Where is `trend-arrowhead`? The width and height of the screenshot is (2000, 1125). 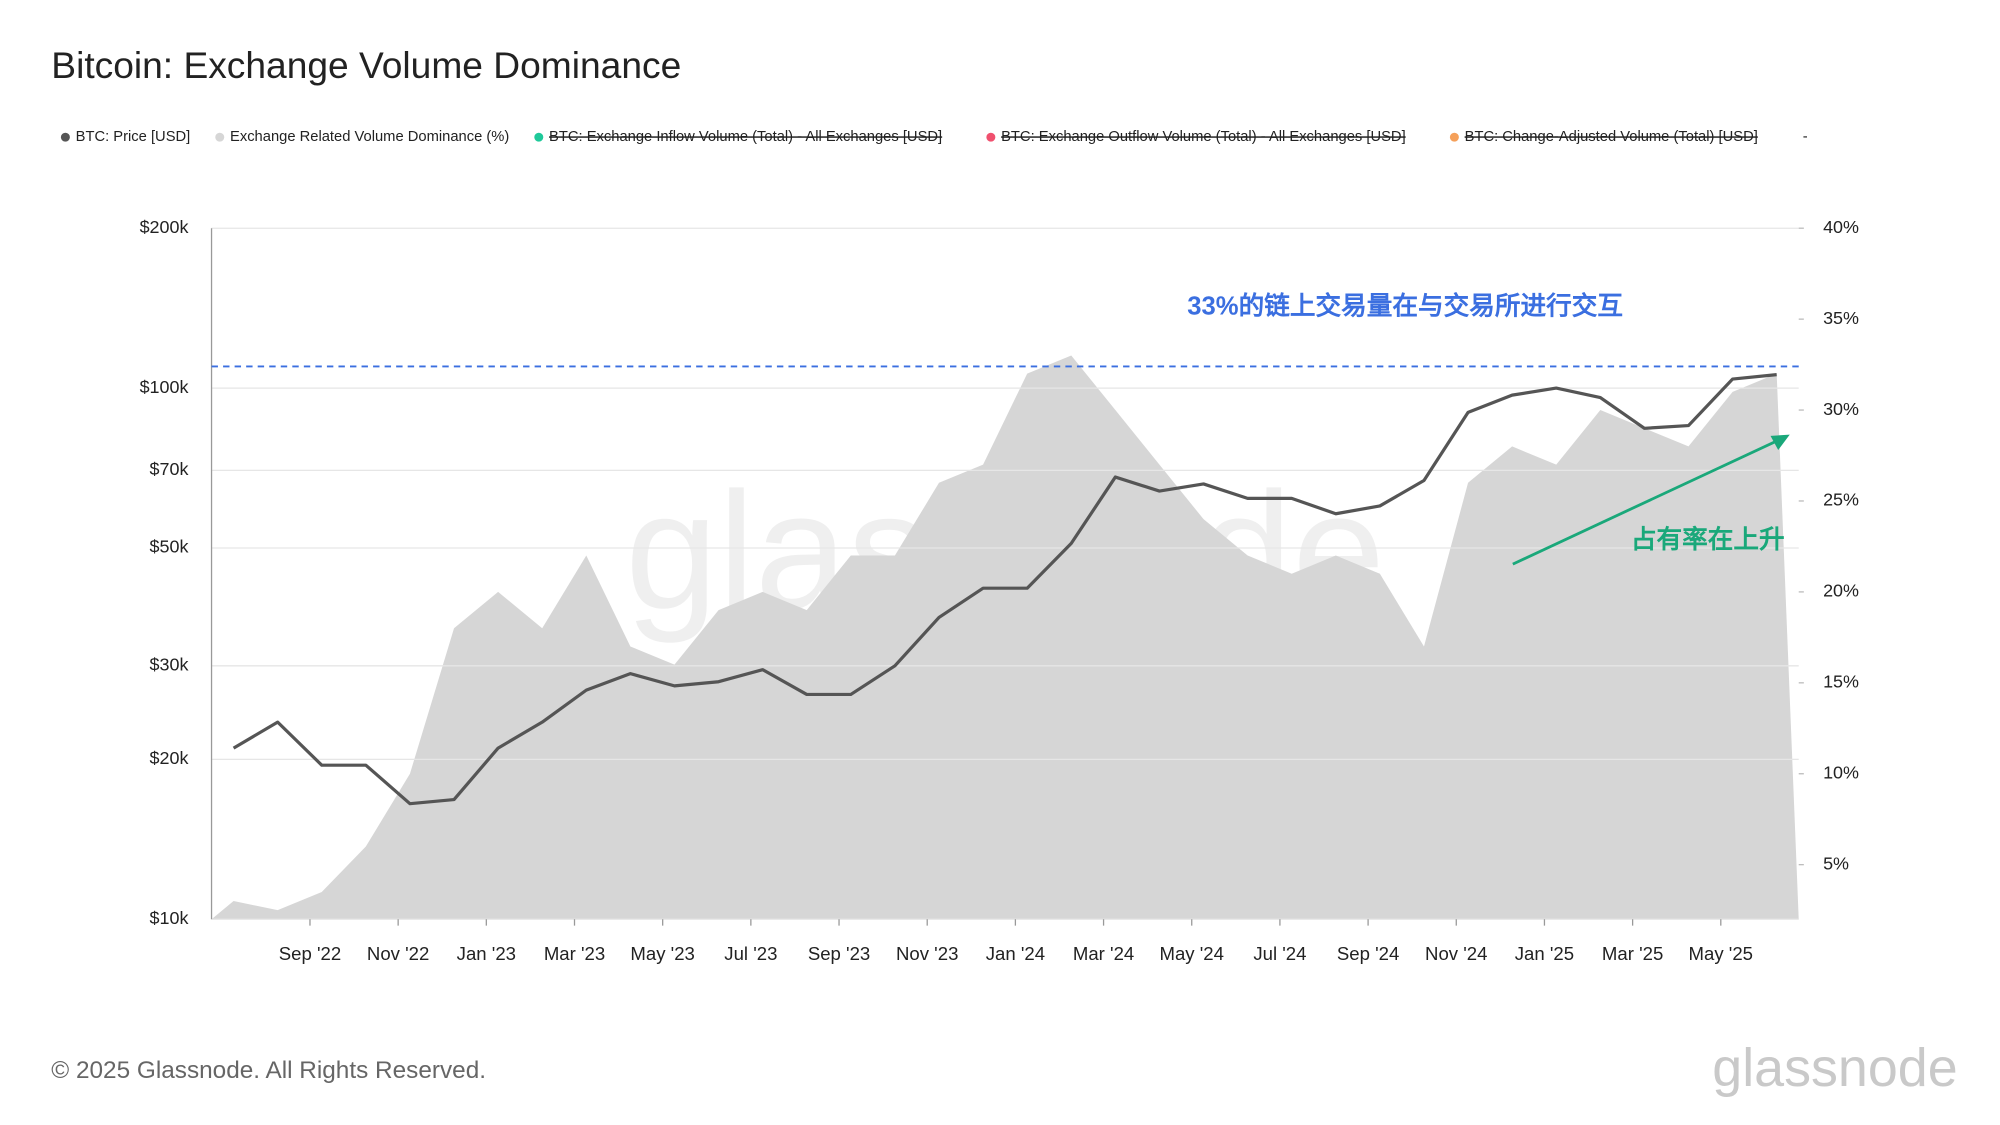 trend-arrowhead is located at coordinates (1780, 442).